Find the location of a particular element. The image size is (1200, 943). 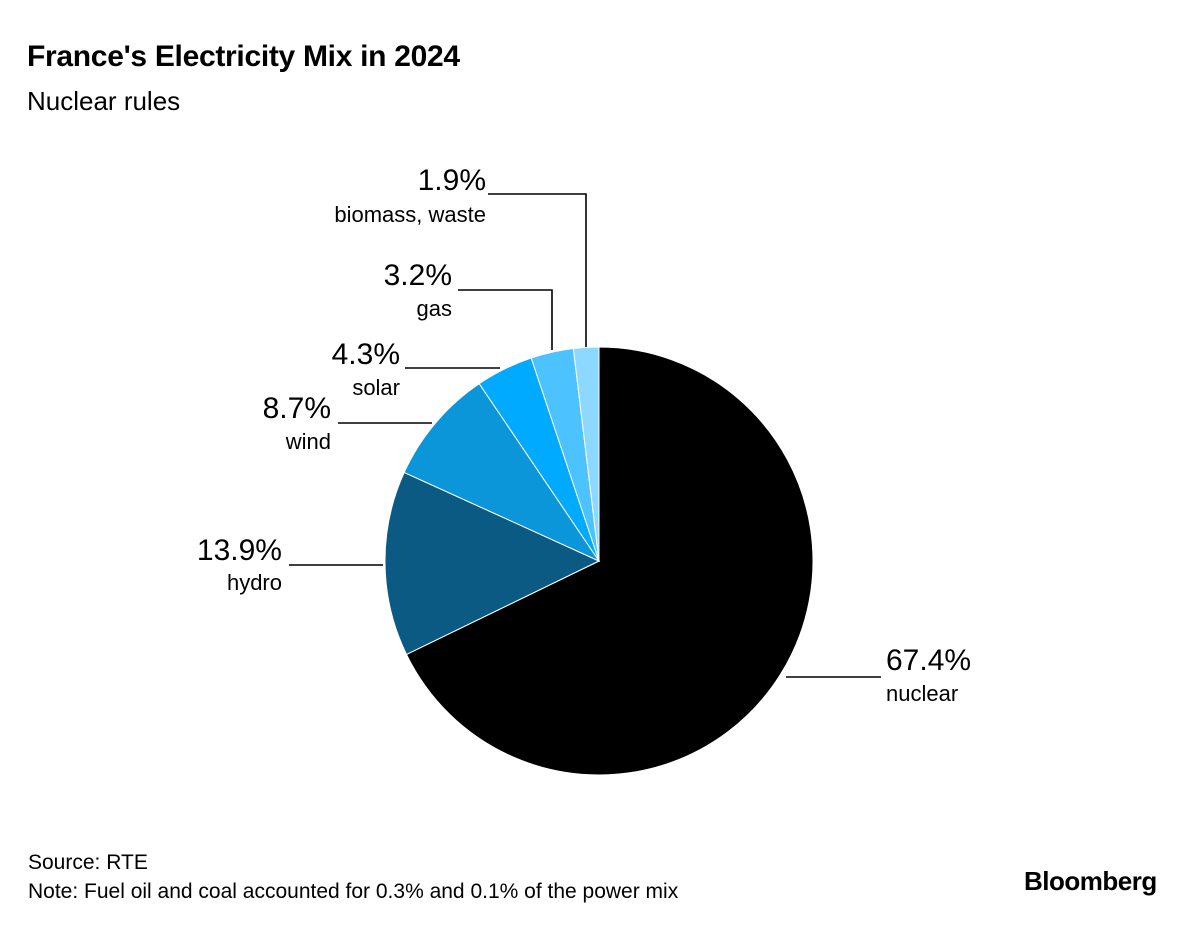

category-label-hydro: hydro is located at coordinates (254, 582).